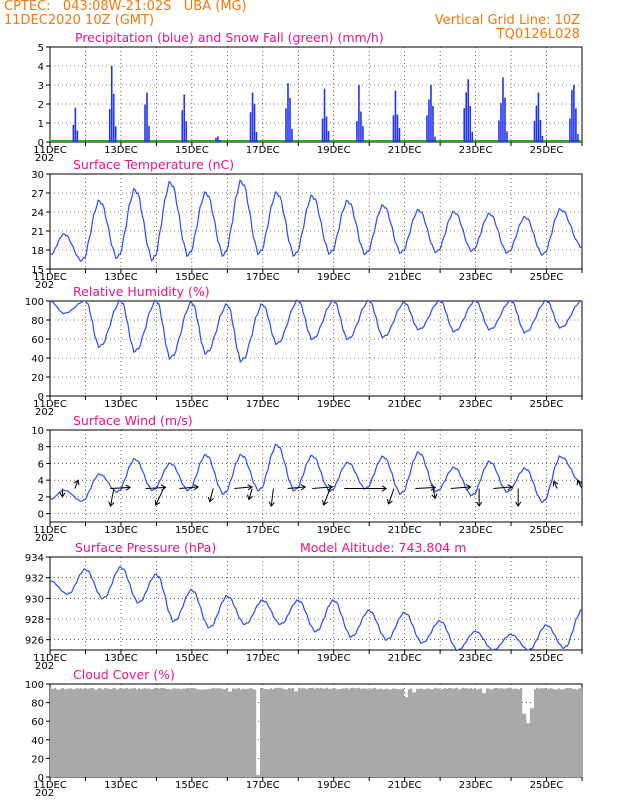 The image size is (618, 800). I want to click on precipitation-xtick-label: 17DEC, so click(263, 150).